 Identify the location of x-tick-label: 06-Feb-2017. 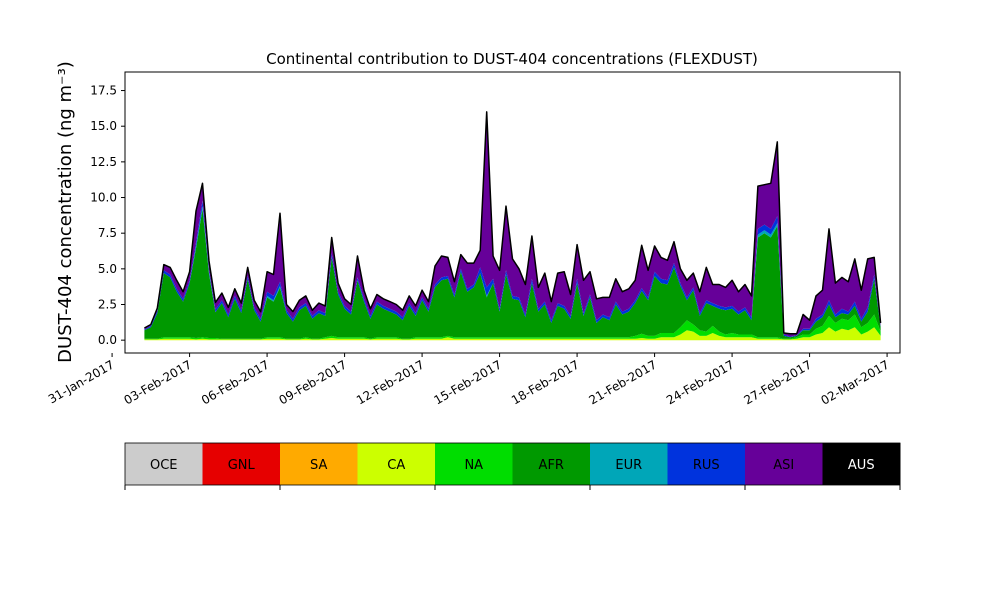
(235, 382).